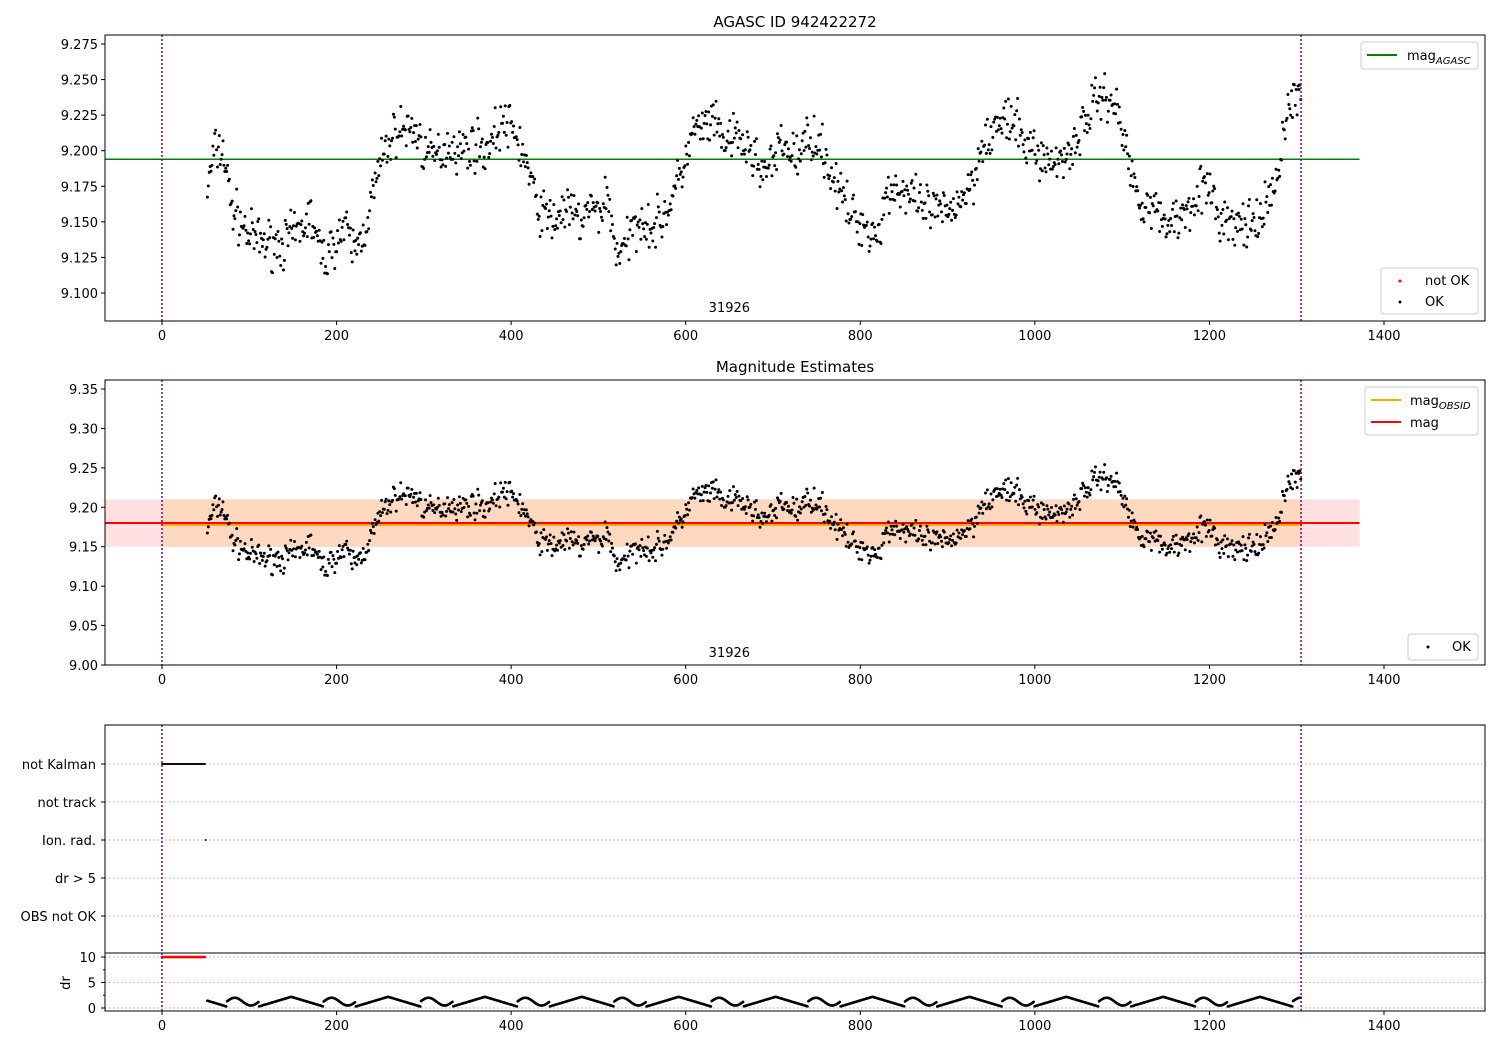 Image resolution: width=1500 pixels, height=1050 pixels. What do you see at coordinates (66, 983) in the screenshot?
I see `dr-axis-label: dr` at bounding box center [66, 983].